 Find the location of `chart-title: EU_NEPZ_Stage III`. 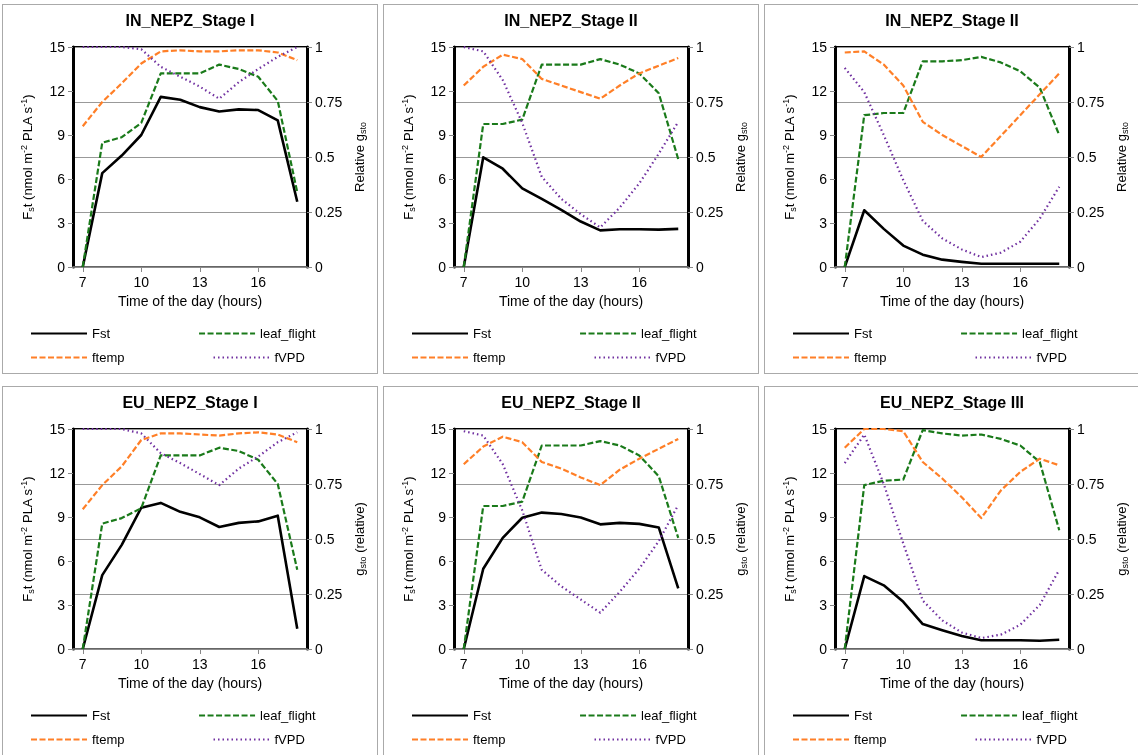

chart-title: EU_NEPZ_Stage III is located at coordinates (952, 402).